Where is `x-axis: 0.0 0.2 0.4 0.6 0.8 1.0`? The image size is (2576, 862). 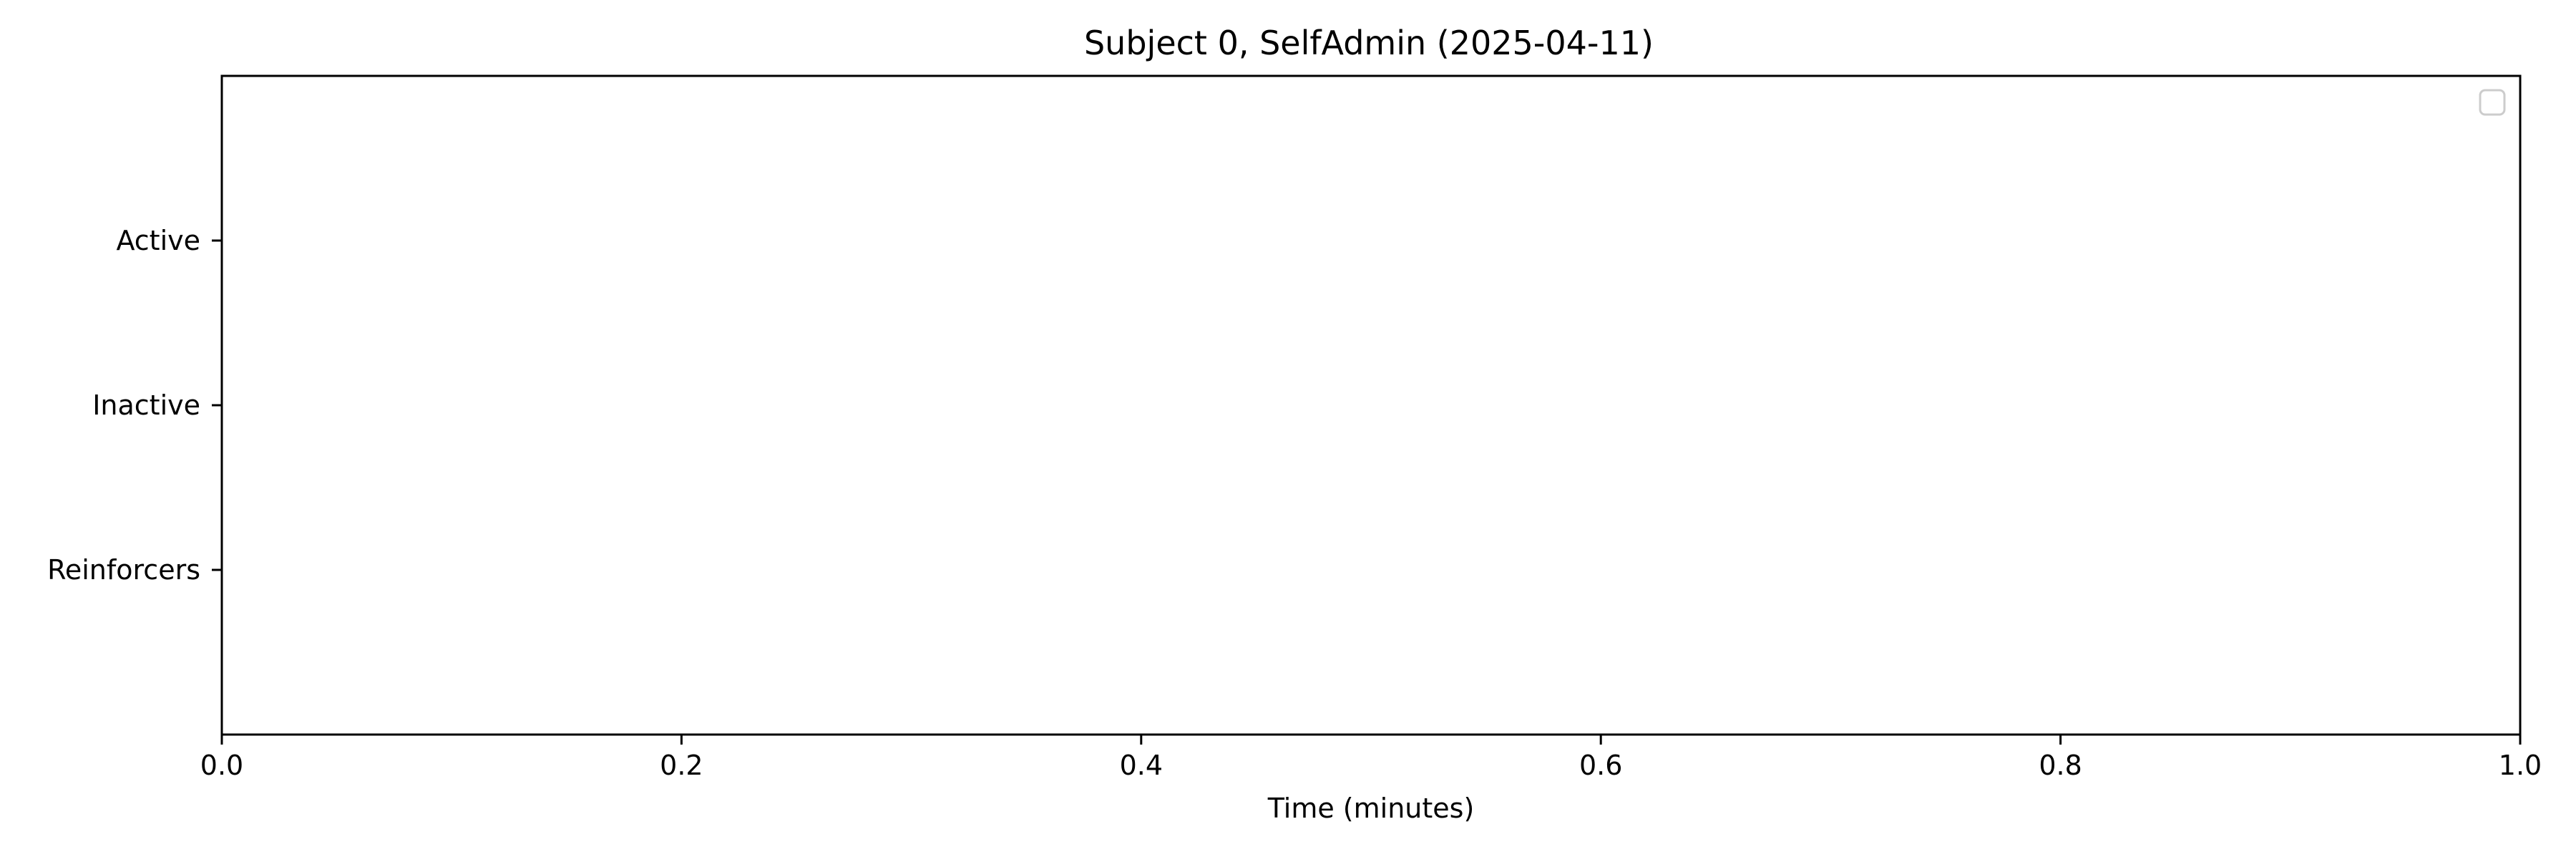 x-axis: 0.0 0.2 0.4 0.6 0.8 1.0 is located at coordinates (1371, 758).